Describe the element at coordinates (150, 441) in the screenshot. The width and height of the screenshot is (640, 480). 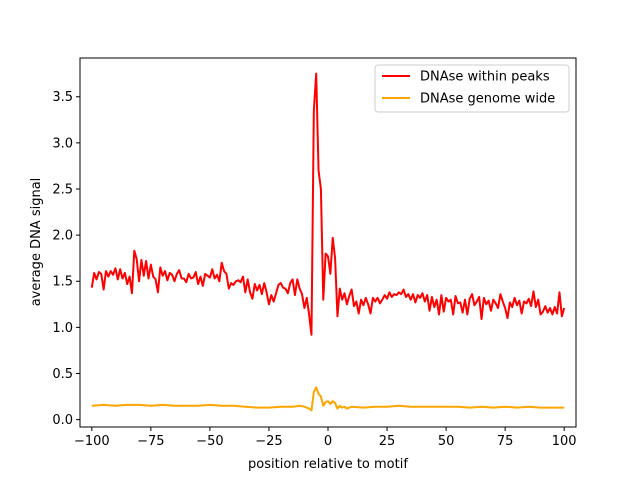
I see `x-tick-label: −75` at that location.